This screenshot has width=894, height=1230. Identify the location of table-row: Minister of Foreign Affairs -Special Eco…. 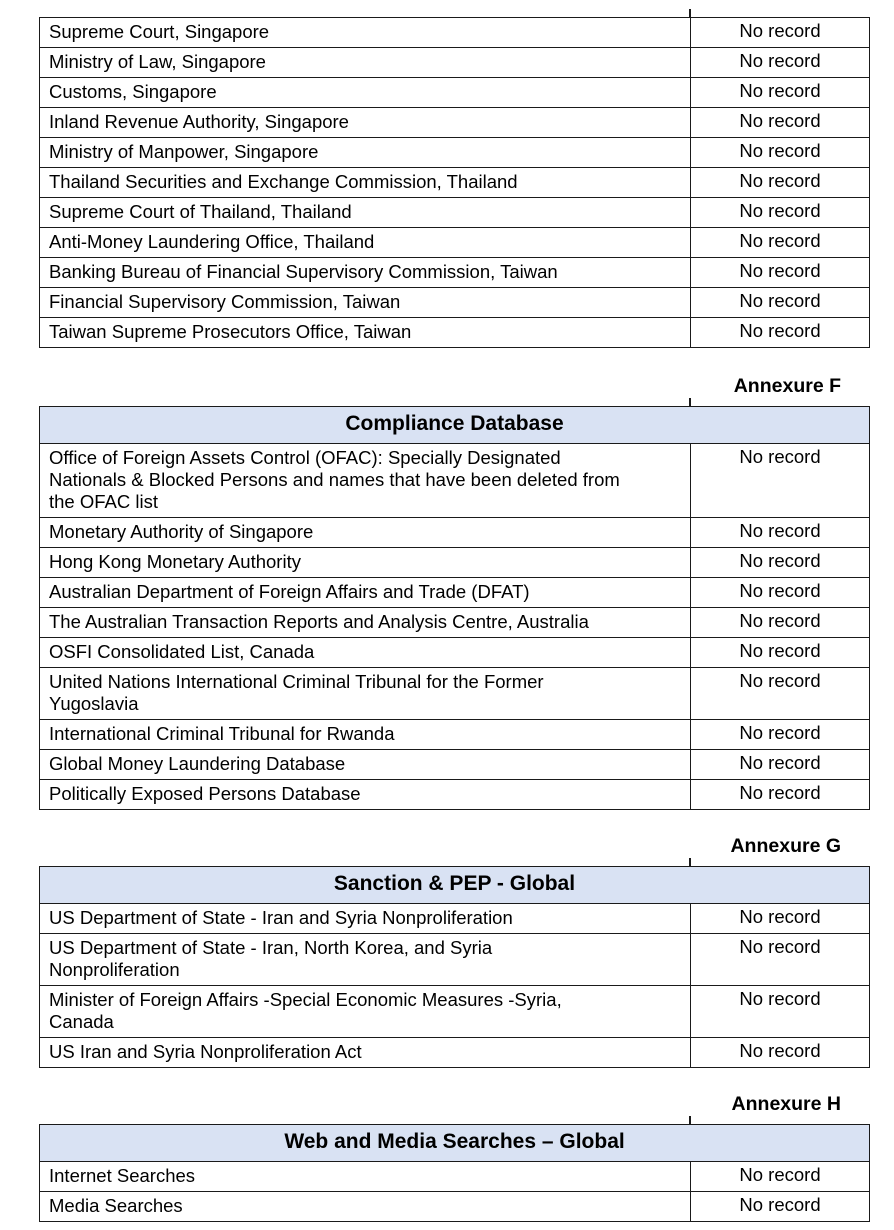
(454, 1011).